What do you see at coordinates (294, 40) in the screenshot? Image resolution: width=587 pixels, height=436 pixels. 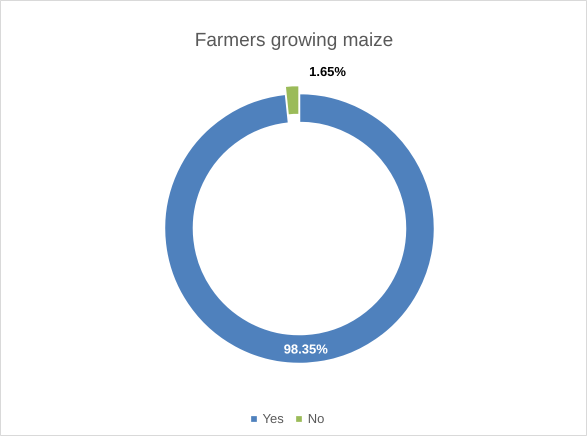 I see `chart-title: Farmers growing maize` at bounding box center [294, 40].